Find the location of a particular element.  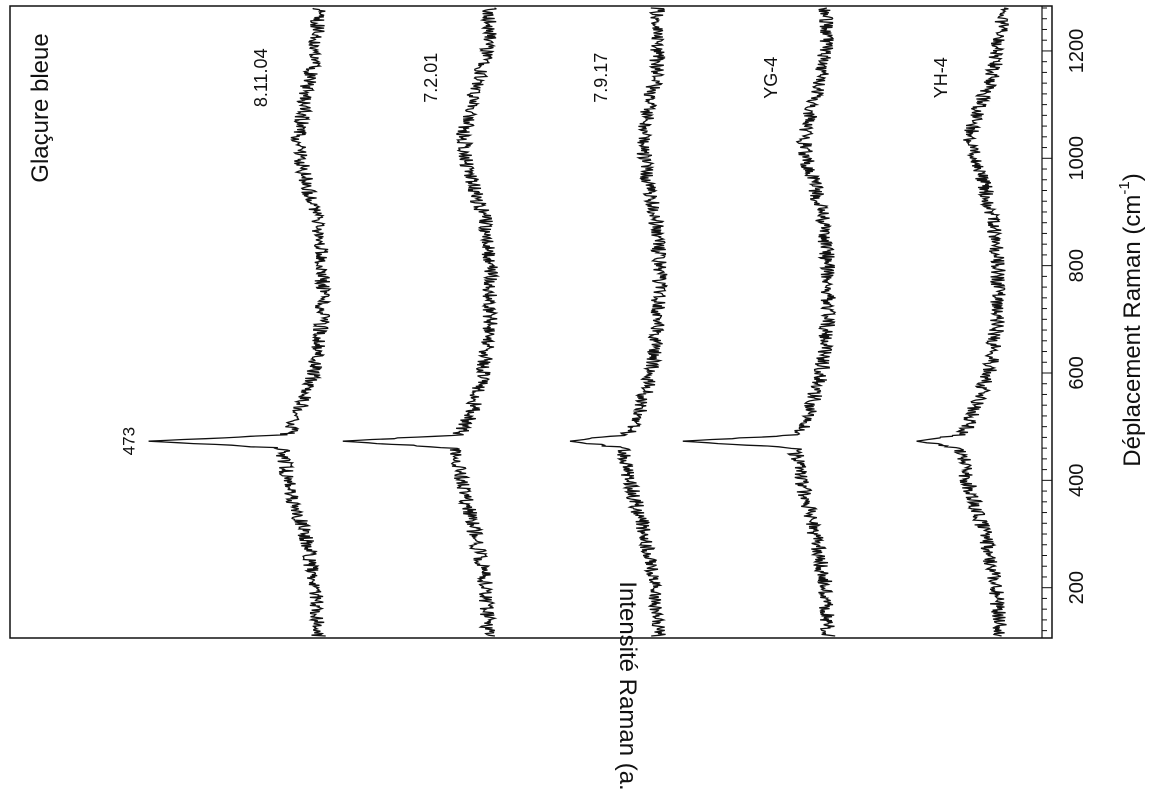

x-tick-label: 800 is located at coordinates (1077, 265).